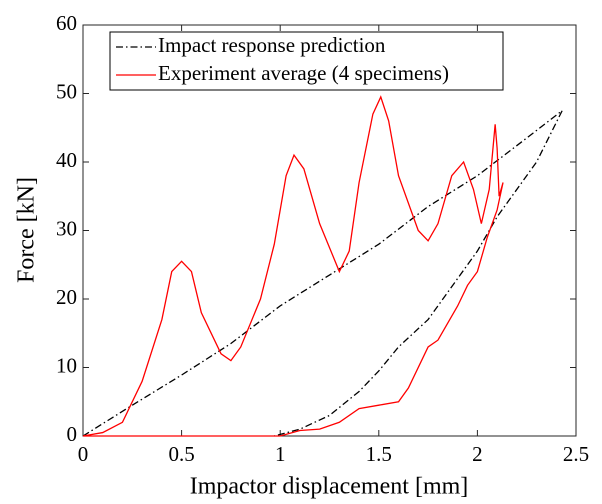  What do you see at coordinates (272, 45) in the screenshot?
I see `legend-label: Impact response prediction` at bounding box center [272, 45].